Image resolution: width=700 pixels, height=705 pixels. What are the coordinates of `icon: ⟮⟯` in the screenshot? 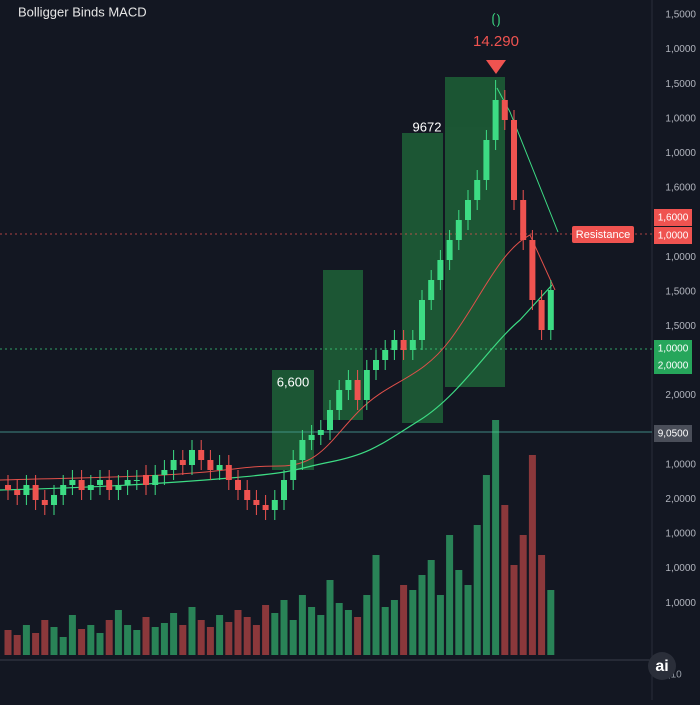 It's located at (495, 19).